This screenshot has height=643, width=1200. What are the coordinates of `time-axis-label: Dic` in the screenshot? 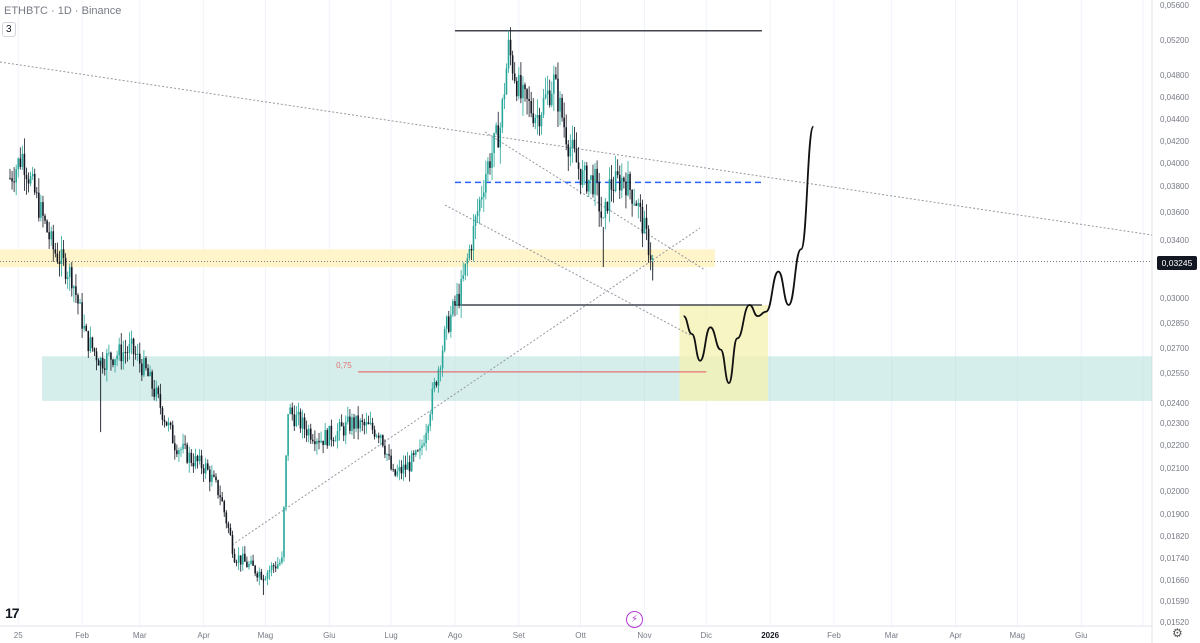 It's located at (706, 635).